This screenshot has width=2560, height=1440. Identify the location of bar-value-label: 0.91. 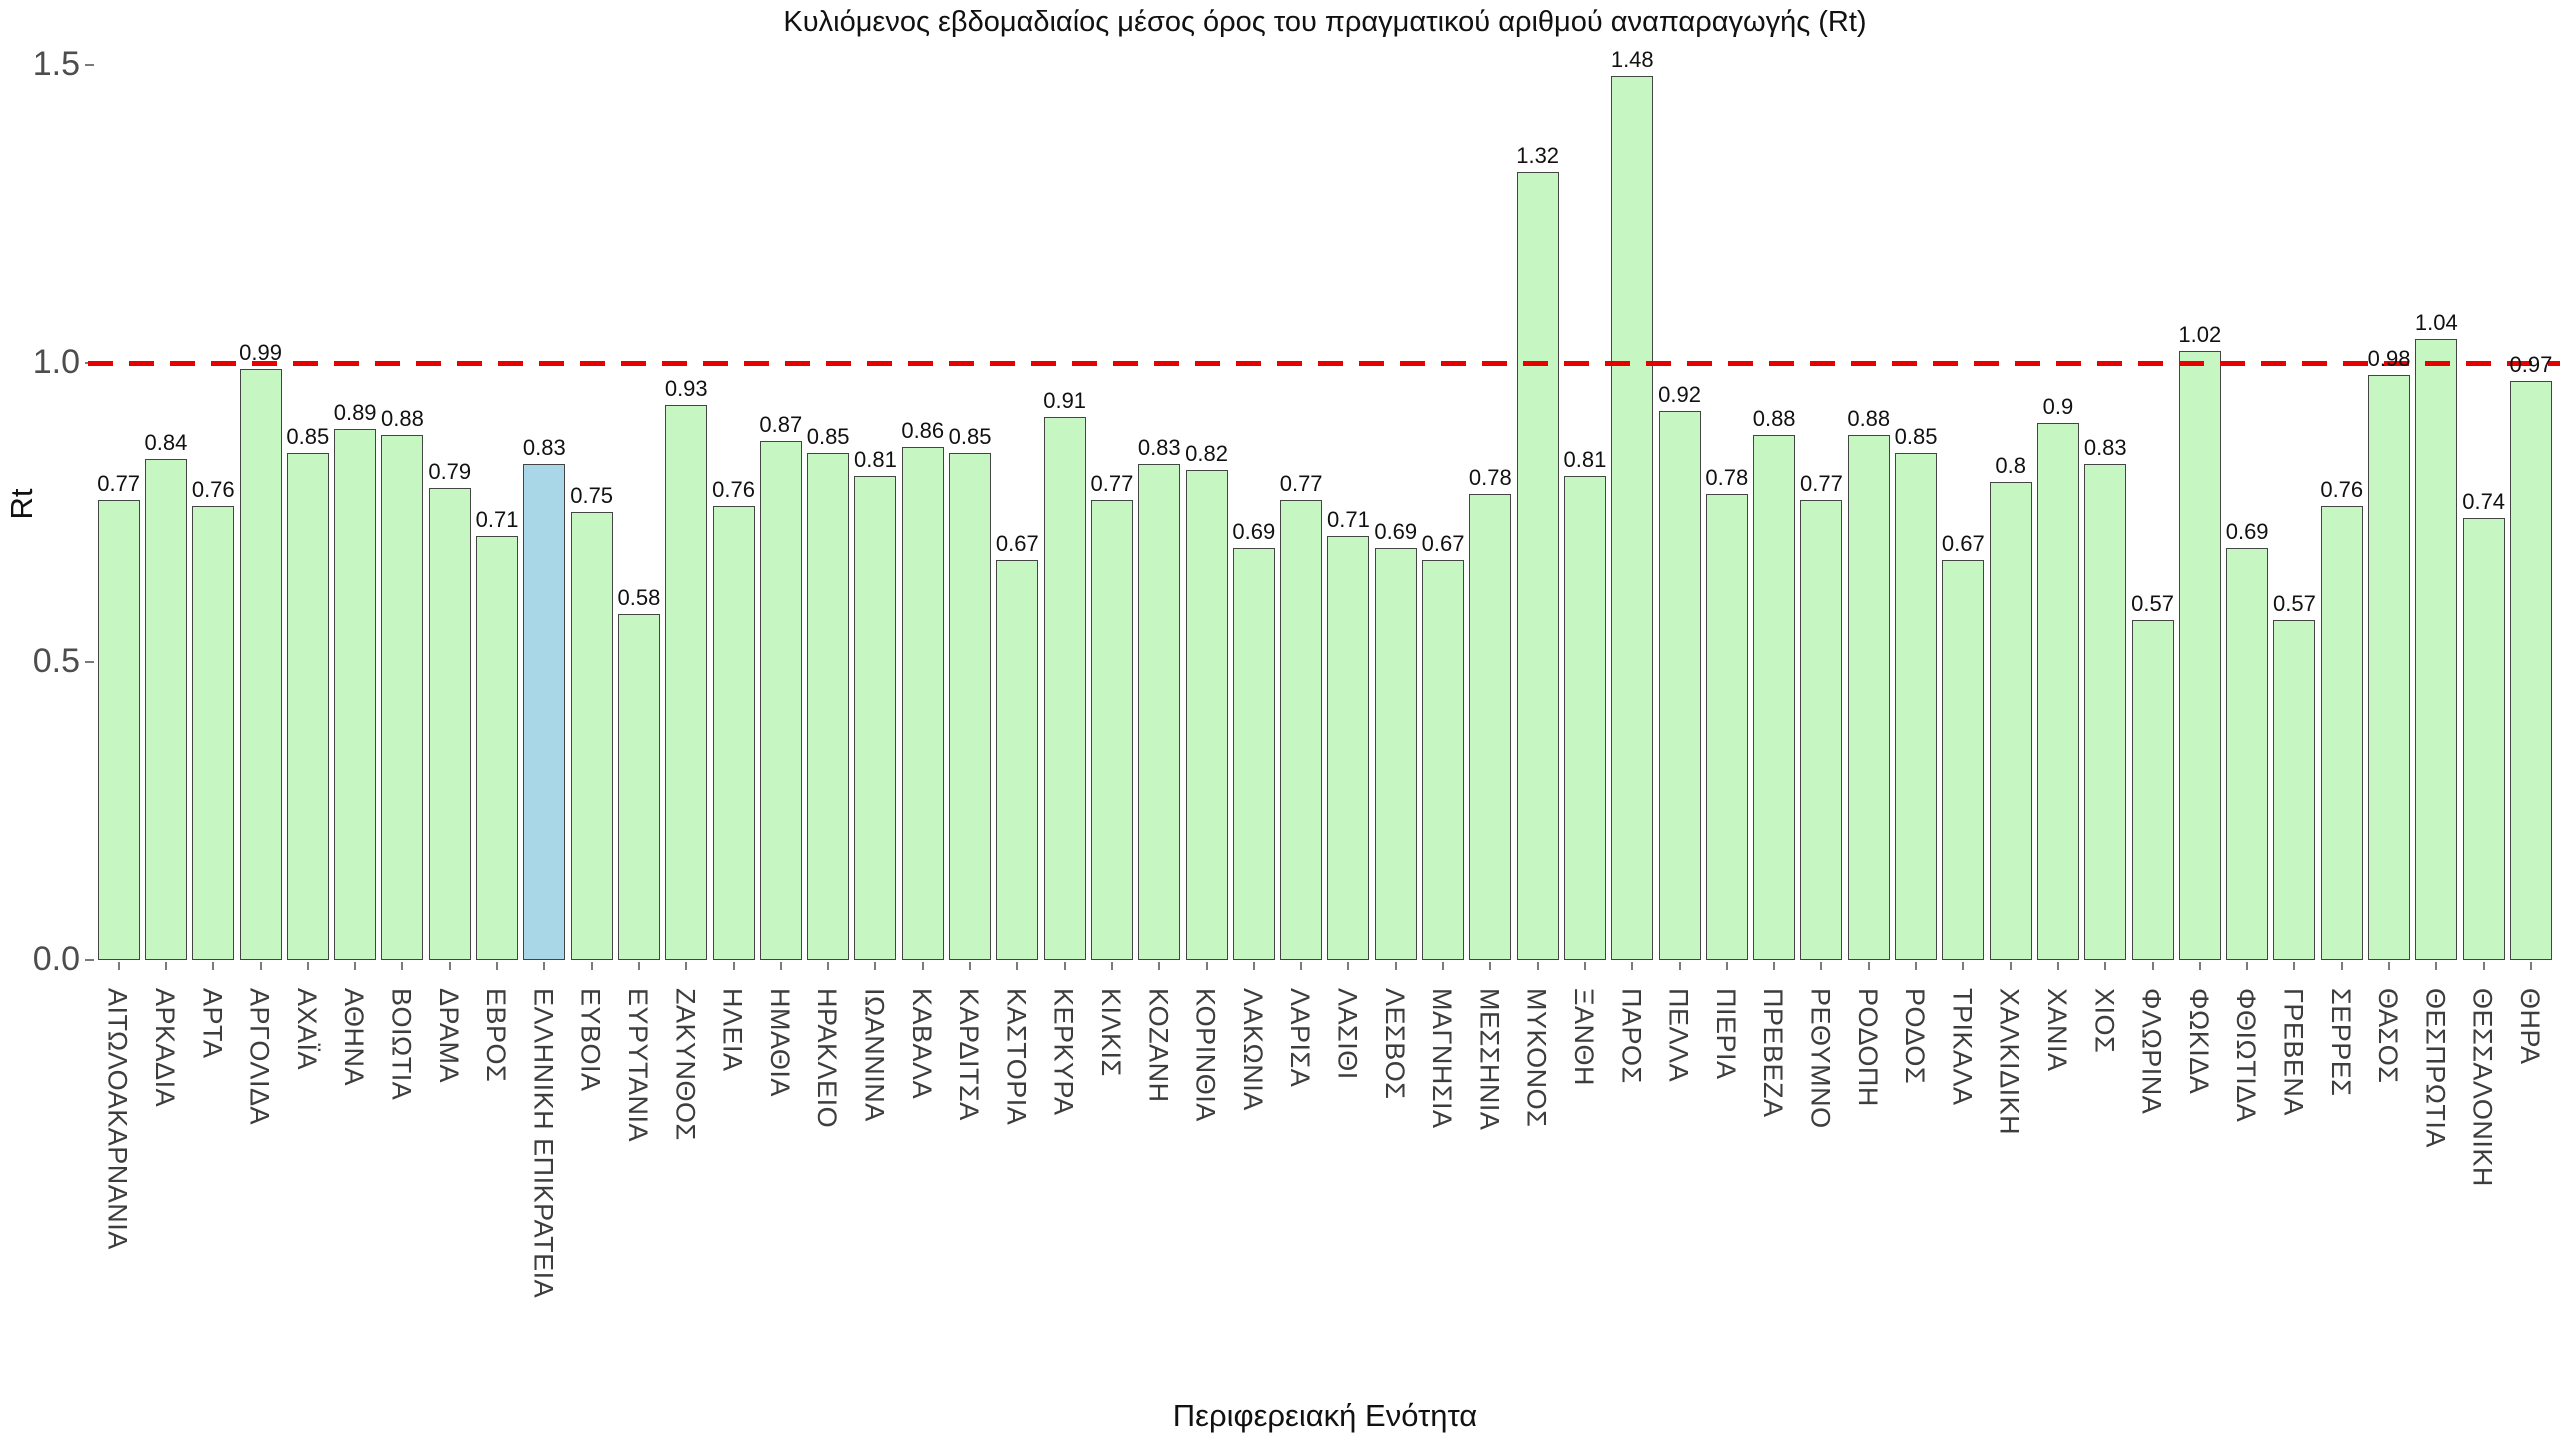
(1065, 400).